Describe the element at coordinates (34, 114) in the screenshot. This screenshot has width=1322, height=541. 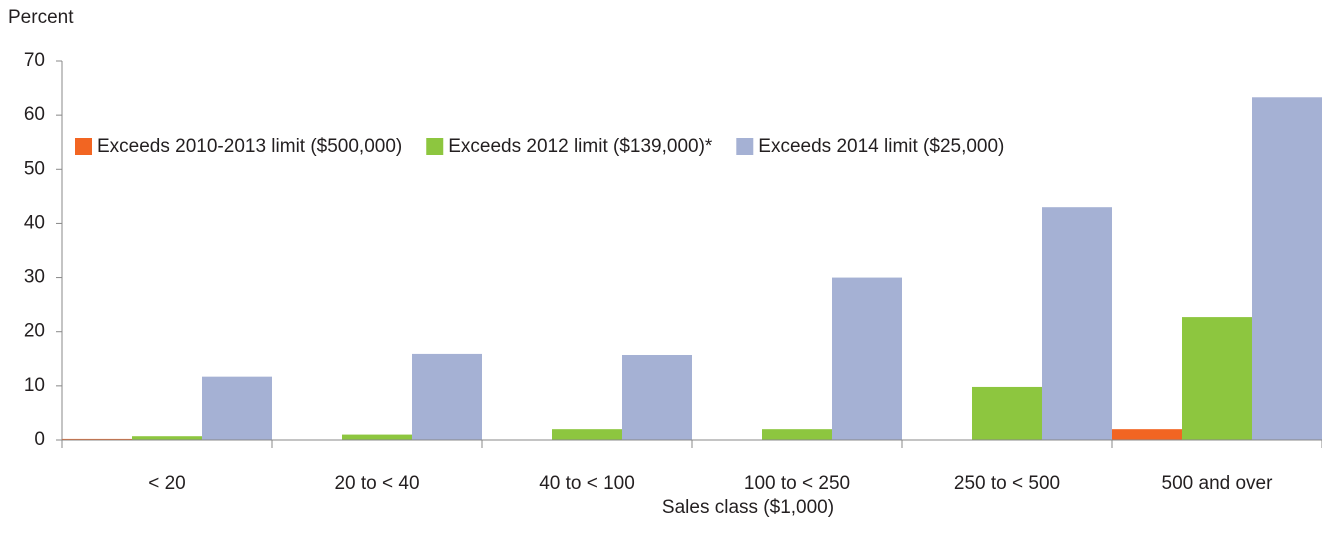
I see `y-tick-label: 60` at that location.